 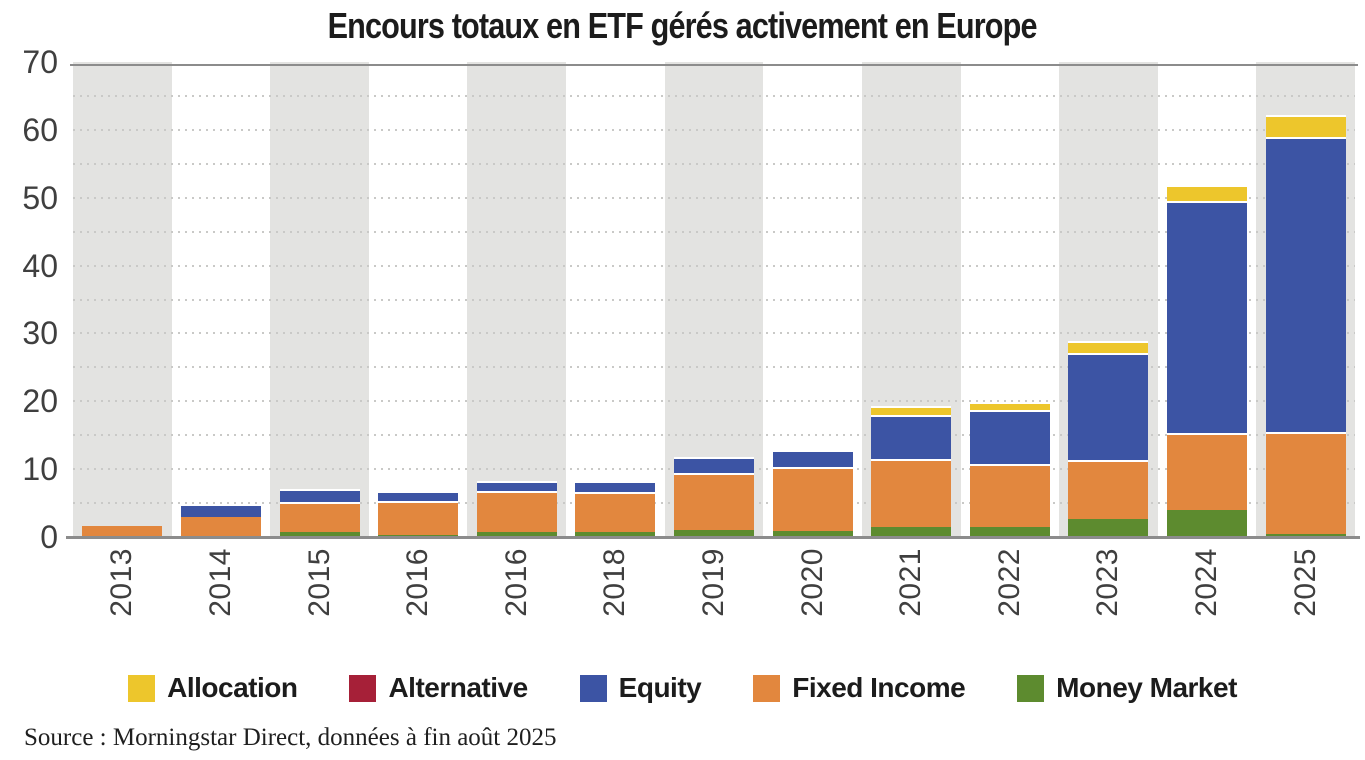 I want to click on legend-item-fixed-income: Fixed Income, so click(x=859, y=688).